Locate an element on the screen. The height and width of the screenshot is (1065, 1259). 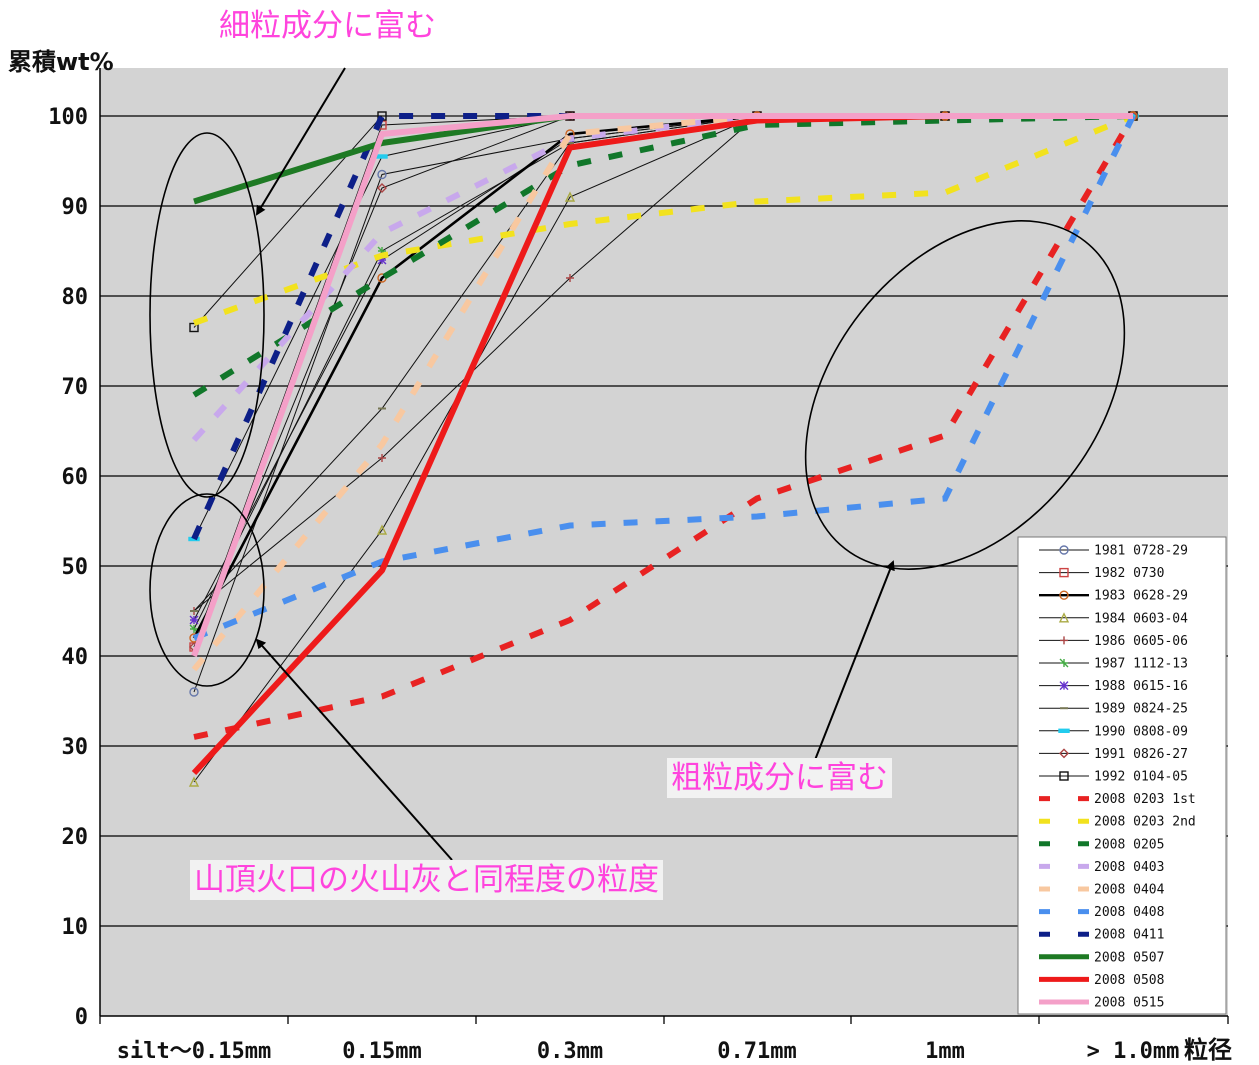
legend-label: 2008 0408 is located at coordinates (1129, 912).